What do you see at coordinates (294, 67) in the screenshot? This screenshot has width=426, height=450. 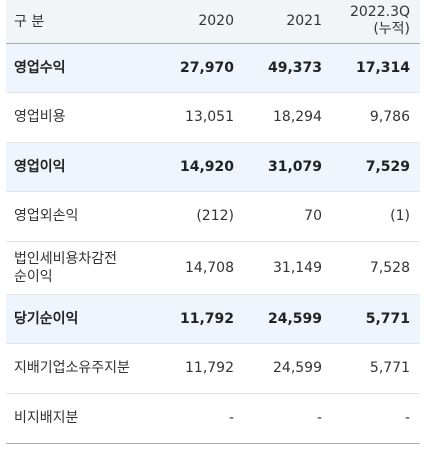 I see `cell-2021: 49,373` at bounding box center [294, 67].